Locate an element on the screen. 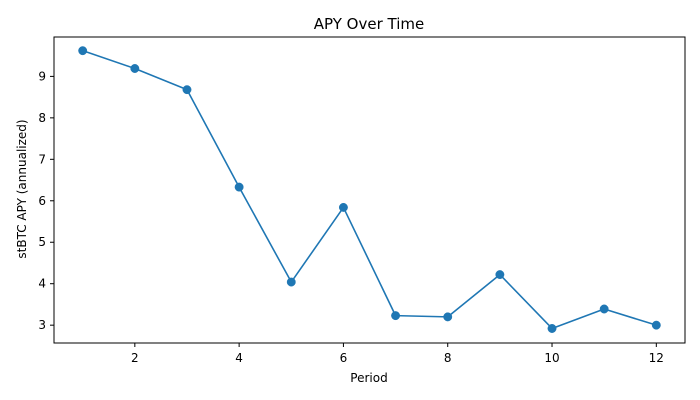 The height and width of the screenshot is (400, 700). y-tick-label: 4 is located at coordinates (42, 284).